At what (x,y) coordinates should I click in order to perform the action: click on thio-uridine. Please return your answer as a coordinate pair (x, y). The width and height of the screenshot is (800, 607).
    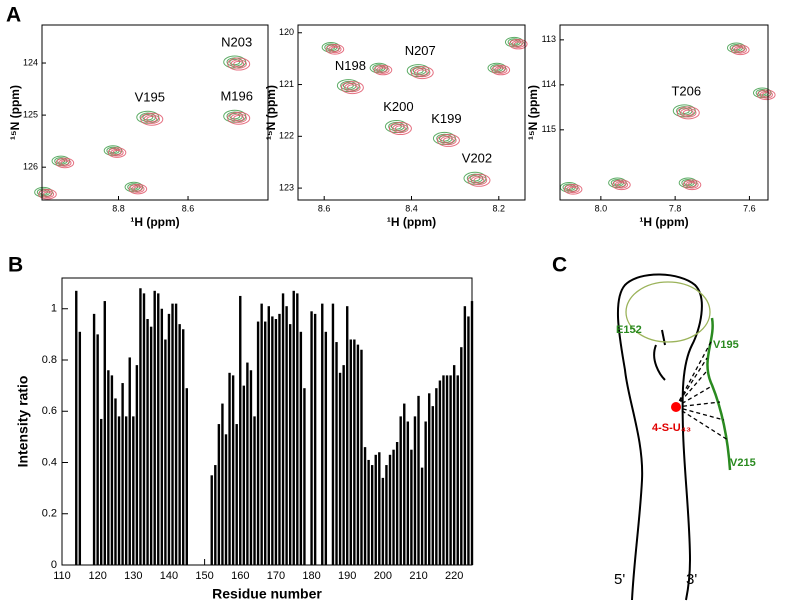
    Looking at the image, I should click on (676, 407).